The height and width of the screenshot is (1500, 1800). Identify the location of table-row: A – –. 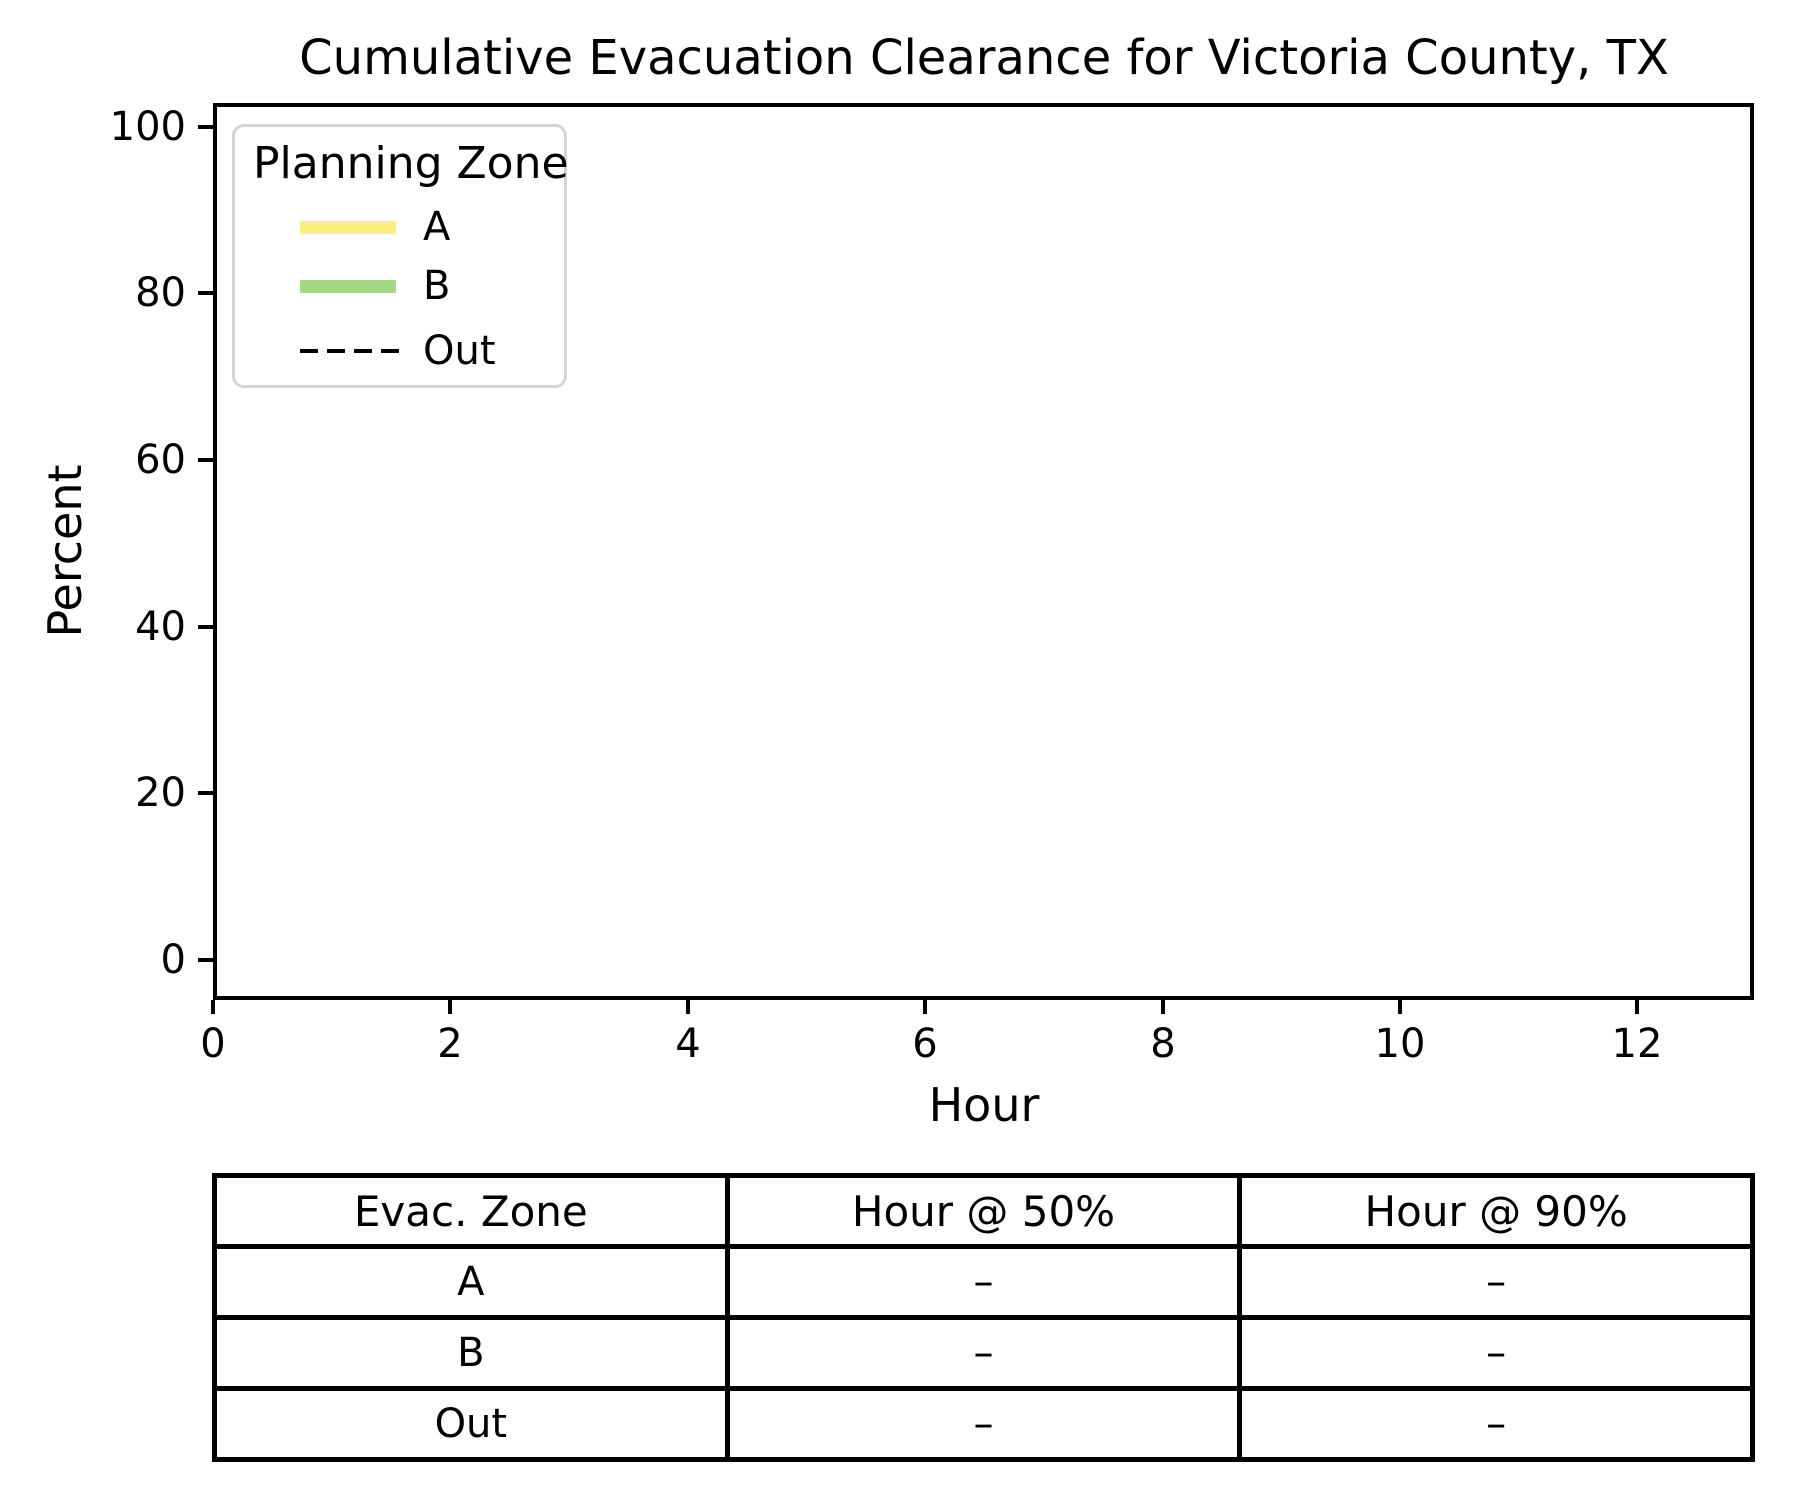
(983, 1282).